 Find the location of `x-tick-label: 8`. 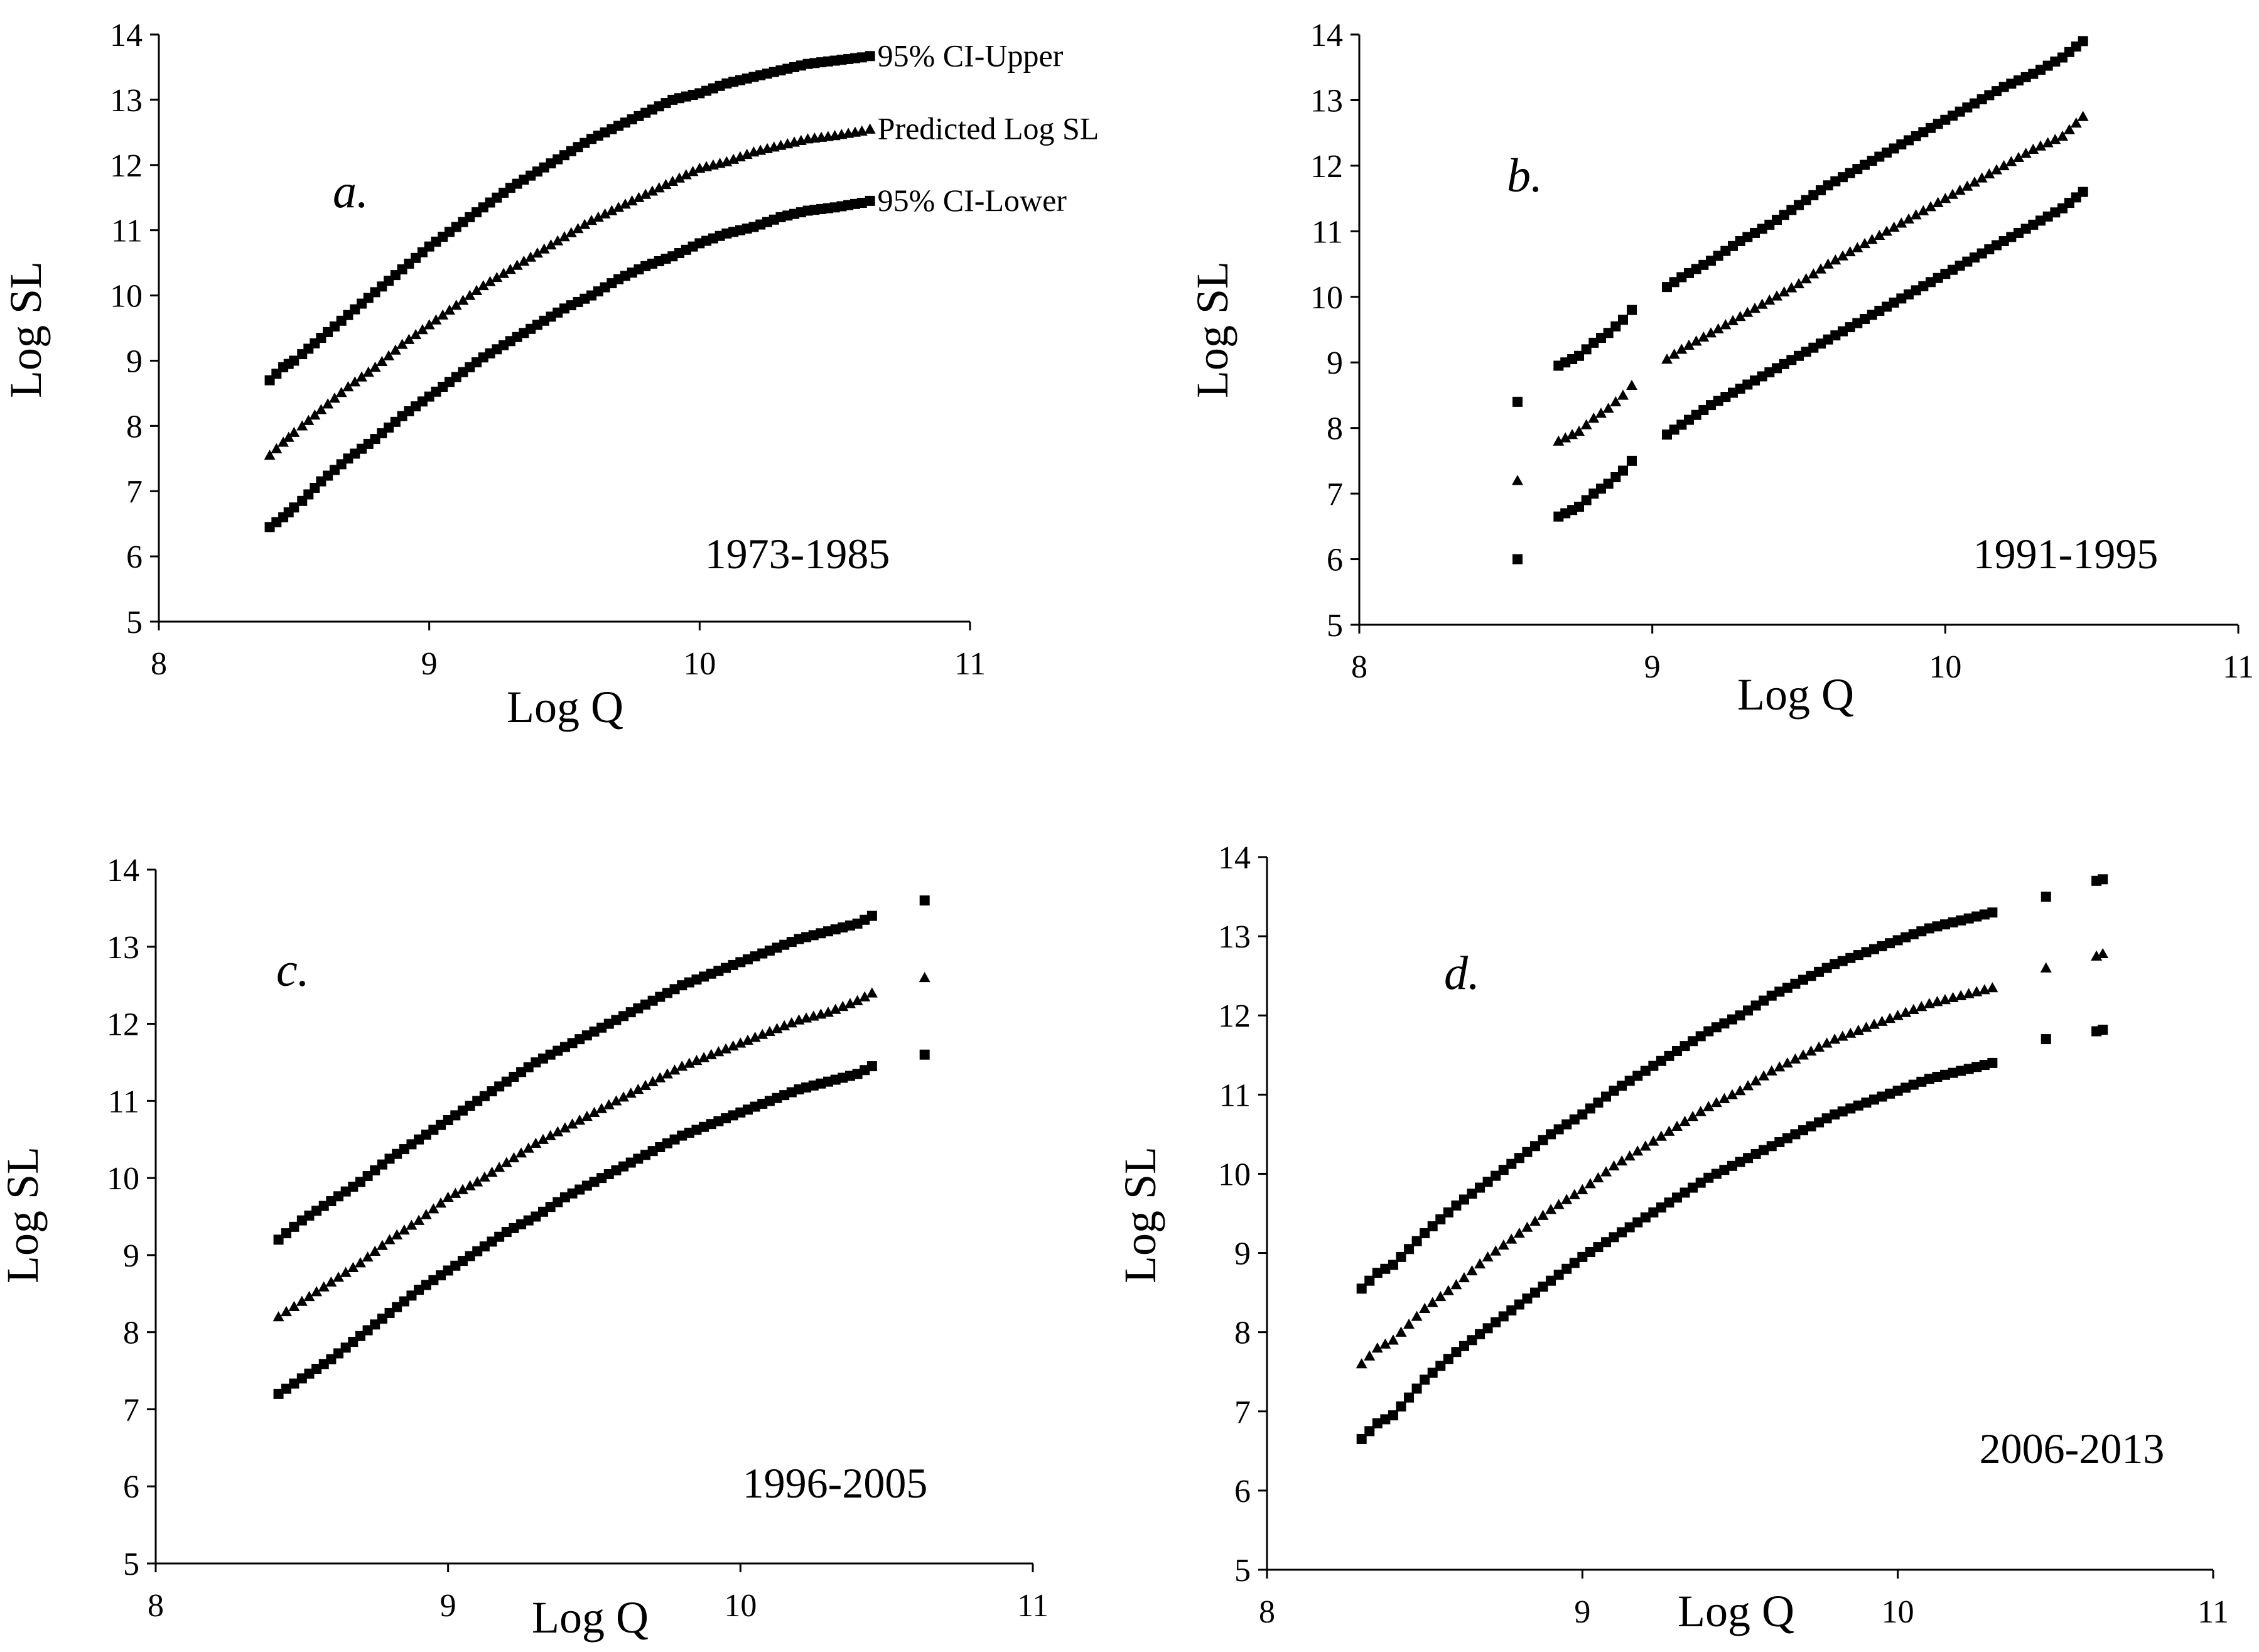

x-tick-label: 8 is located at coordinates (156, 1606).